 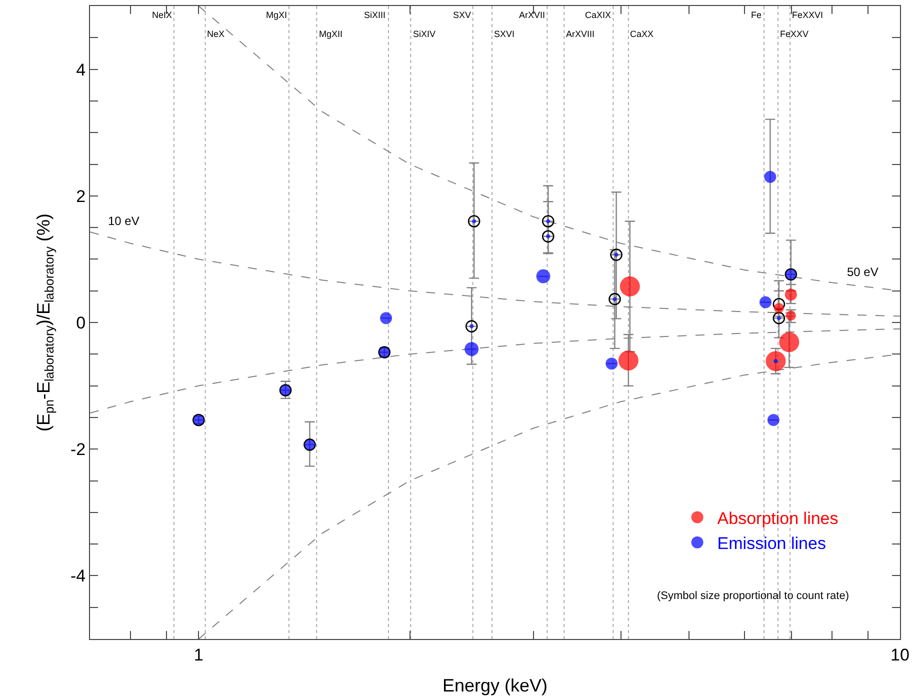 What do you see at coordinates (78, 576) in the screenshot?
I see `y-tick-label: -4` at bounding box center [78, 576].